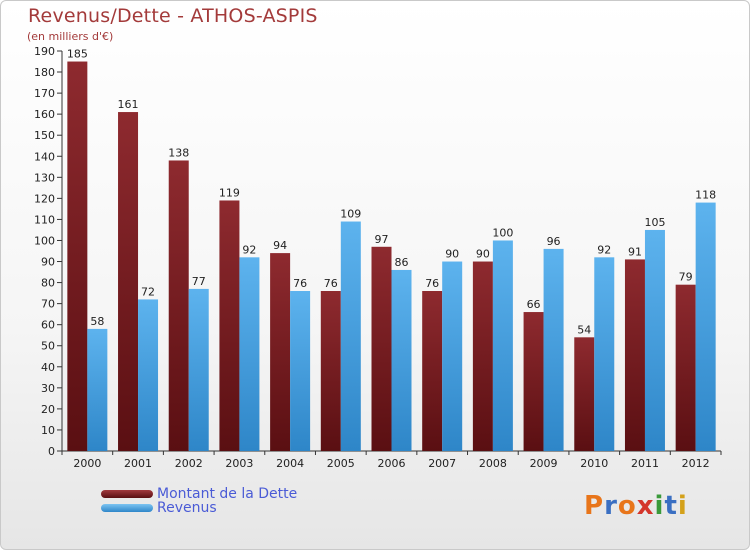  What do you see at coordinates (48, 409) in the screenshot?
I see `y-tick-label: 20` at bounding box center [48, 409].